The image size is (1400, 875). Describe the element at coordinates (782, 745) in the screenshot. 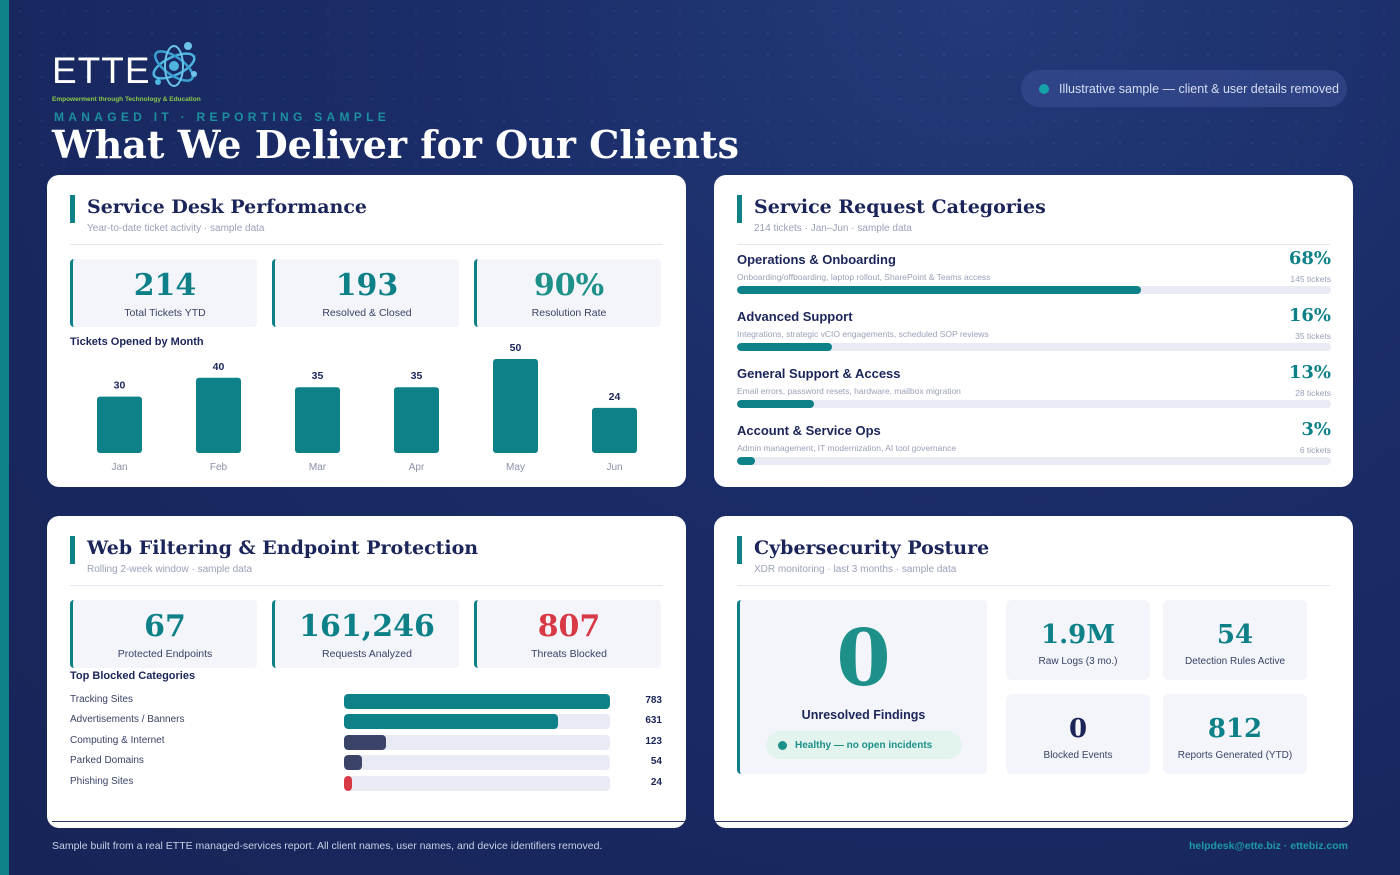

I see `healthy-dot-icon` at that location.